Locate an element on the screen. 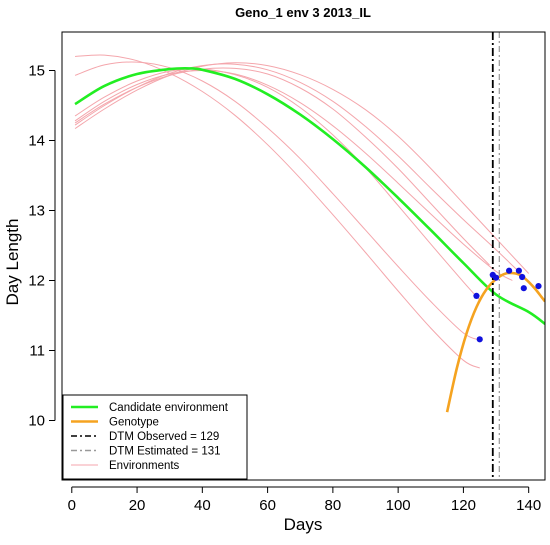  y-tick-label: 12 is located at coordinates (36, 281).